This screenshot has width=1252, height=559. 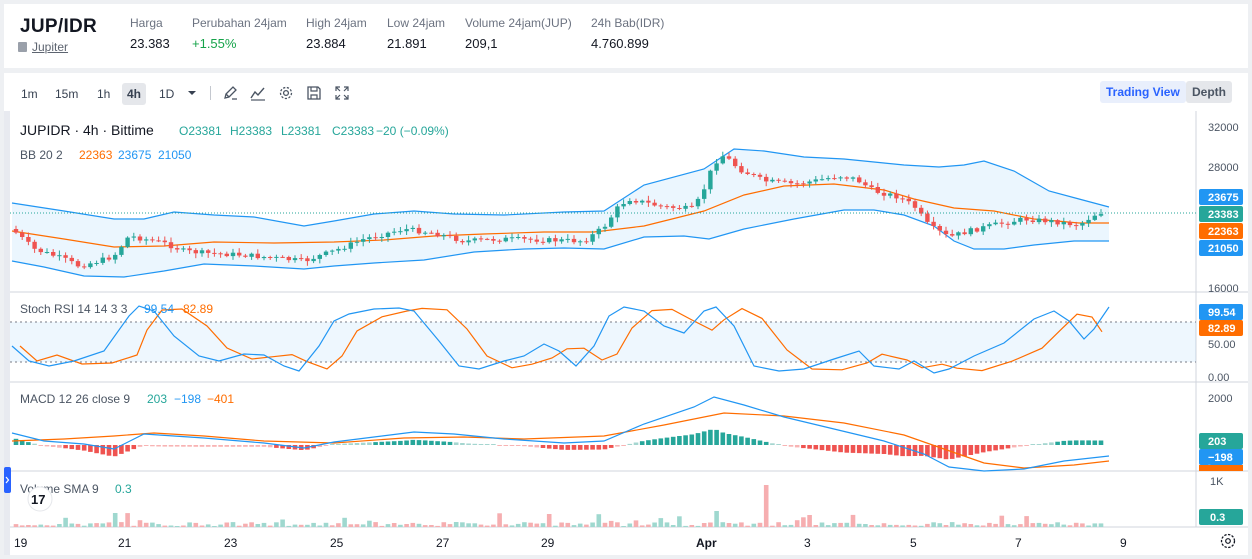 What do you see at coordinates (134, 94) in the screenshot?
I see `timeframe-4h: 4h` at bounding box center [134, 94].